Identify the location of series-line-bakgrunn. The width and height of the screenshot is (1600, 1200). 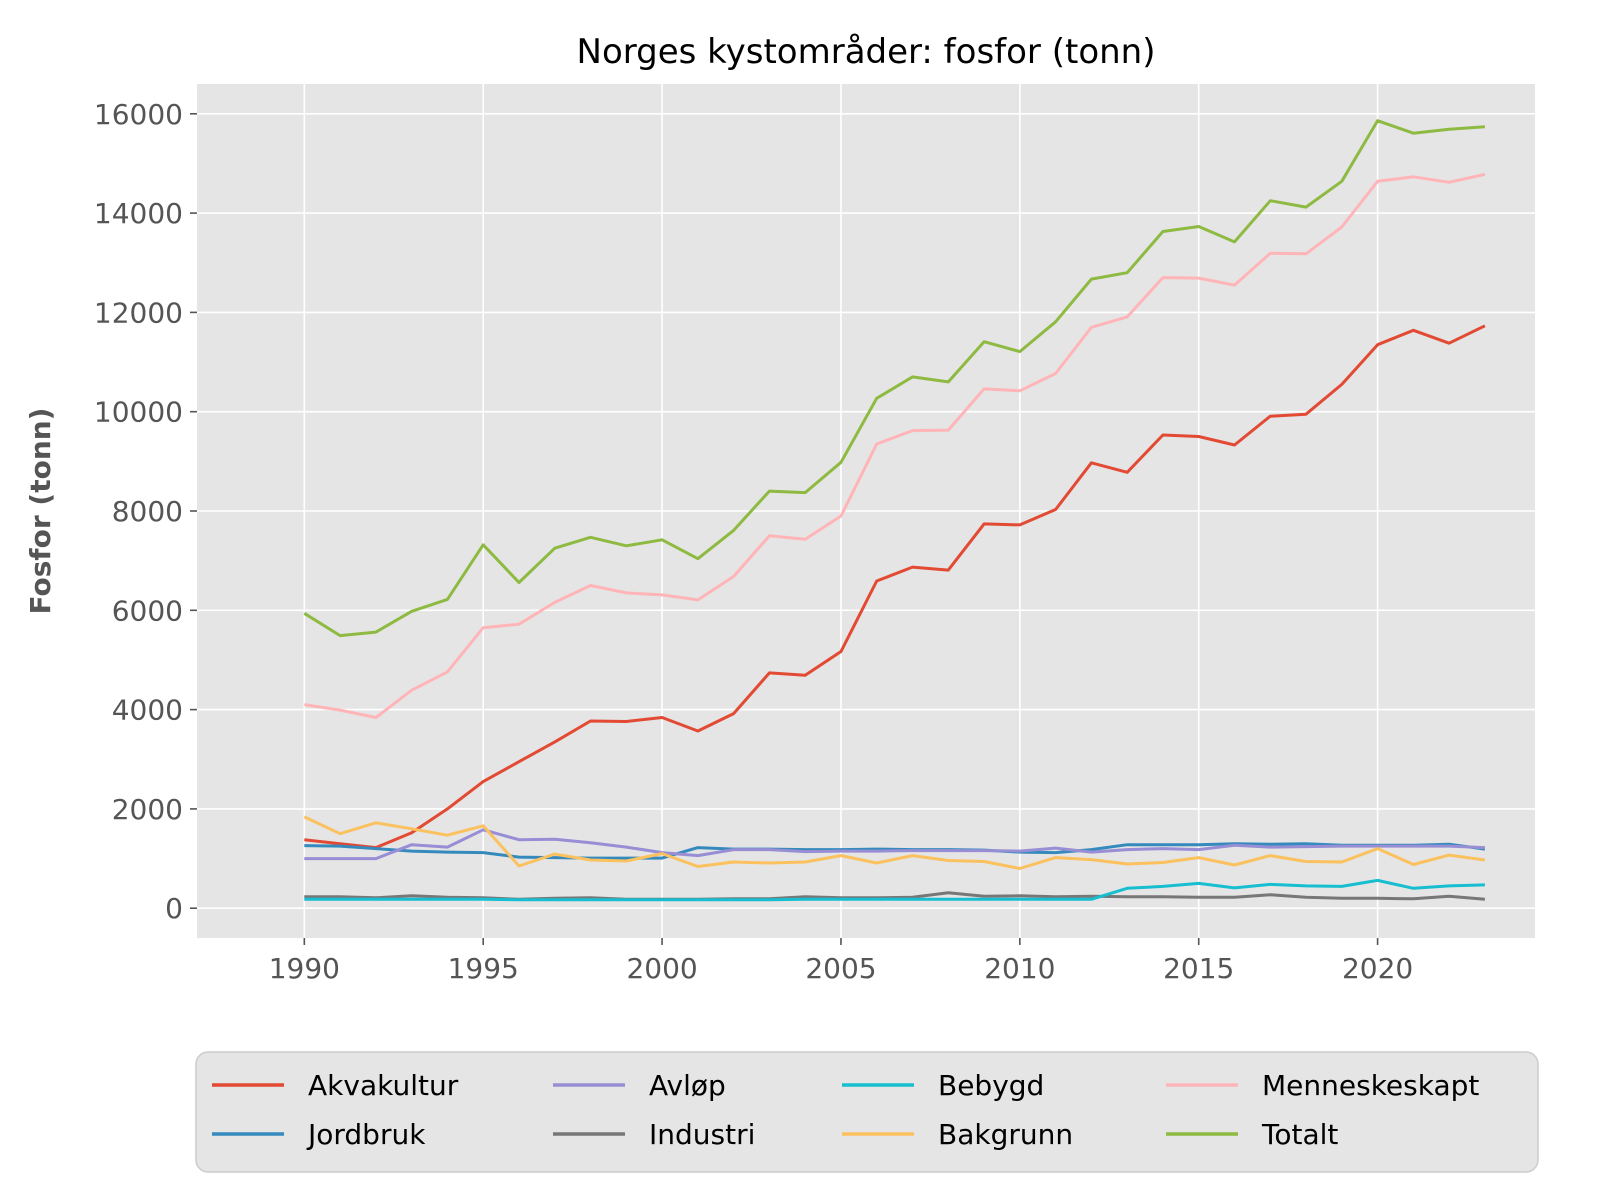
(894, 842).